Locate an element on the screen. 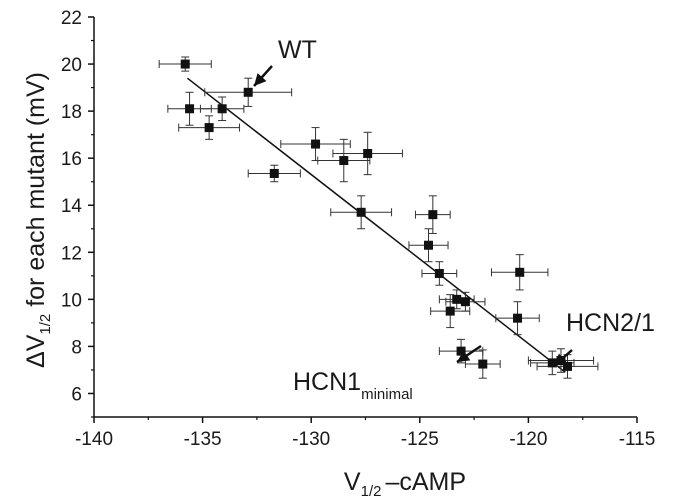 The image size is (673, 500). annotation-wt: WT is located at coordinates (297, 50).